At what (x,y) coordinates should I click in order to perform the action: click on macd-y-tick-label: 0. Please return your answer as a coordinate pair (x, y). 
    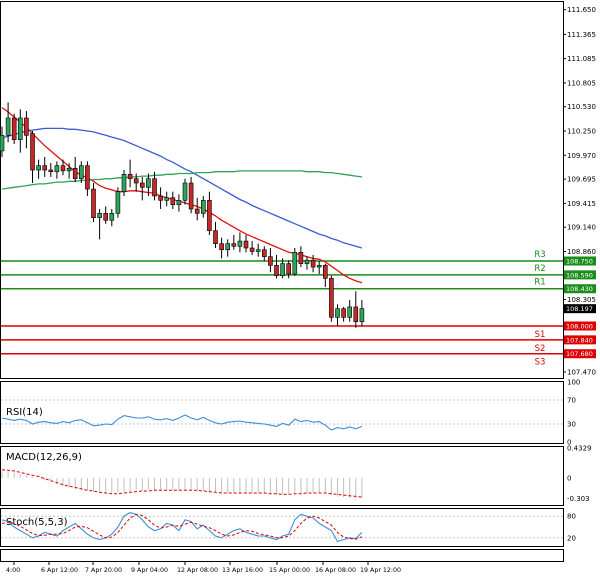
    Looking at the image, I should click on (569, 478).